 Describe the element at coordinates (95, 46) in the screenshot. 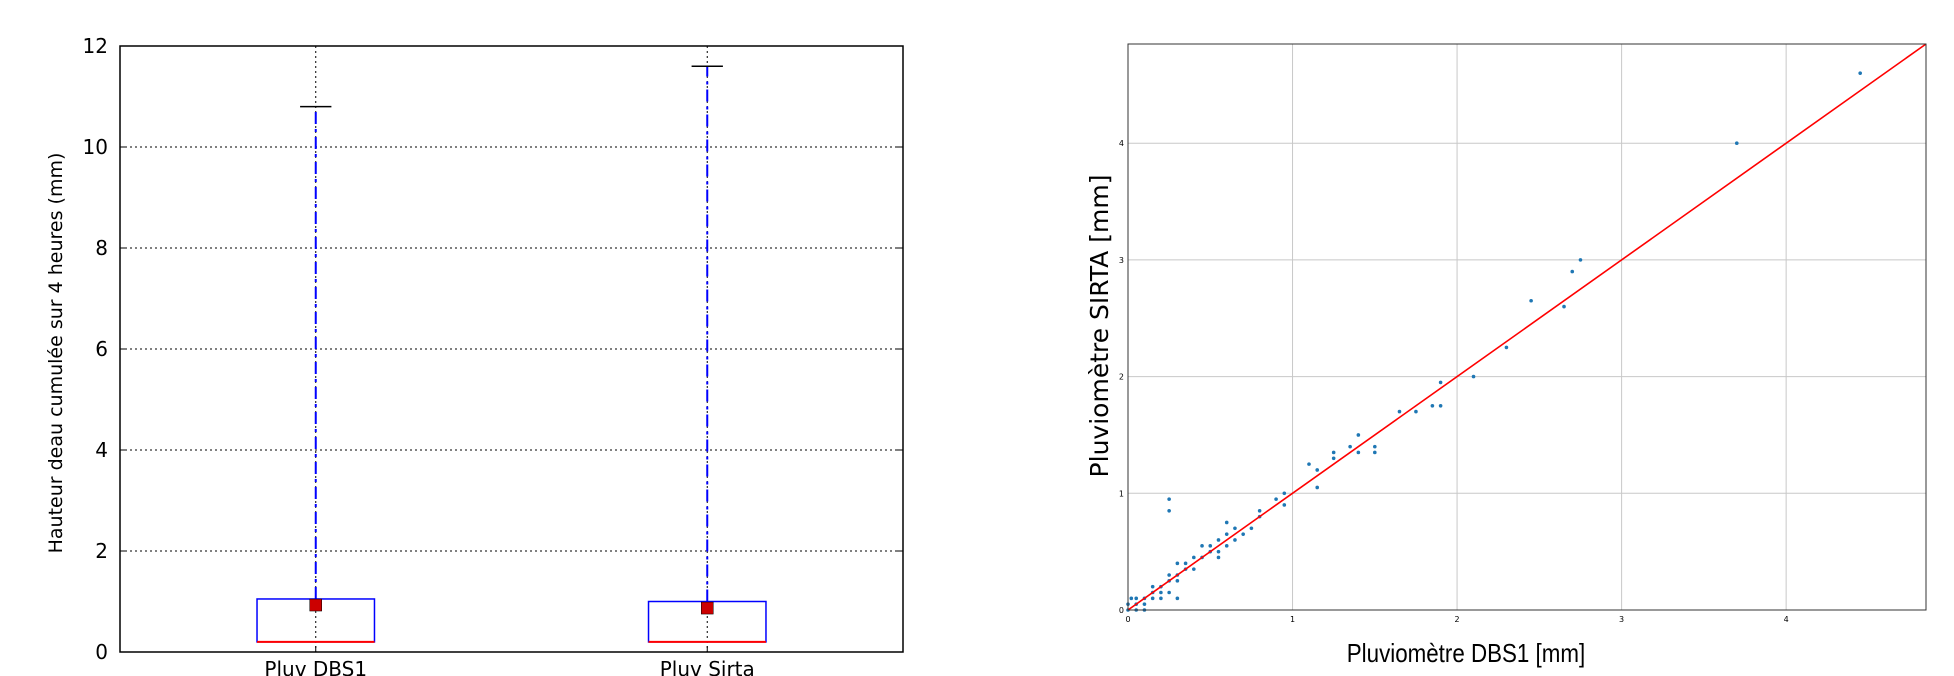

I see `boxplot-y-tick-label: 12` at that location.